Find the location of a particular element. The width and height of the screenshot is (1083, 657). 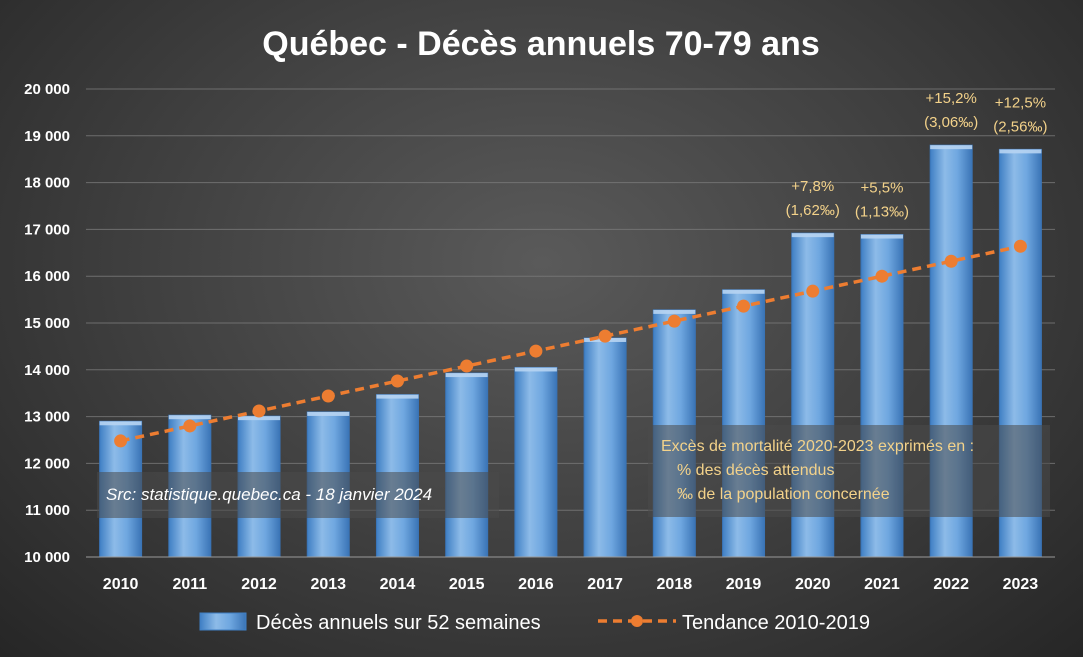

annotation-percent: +7,8% is located at coordinates (812, 186).